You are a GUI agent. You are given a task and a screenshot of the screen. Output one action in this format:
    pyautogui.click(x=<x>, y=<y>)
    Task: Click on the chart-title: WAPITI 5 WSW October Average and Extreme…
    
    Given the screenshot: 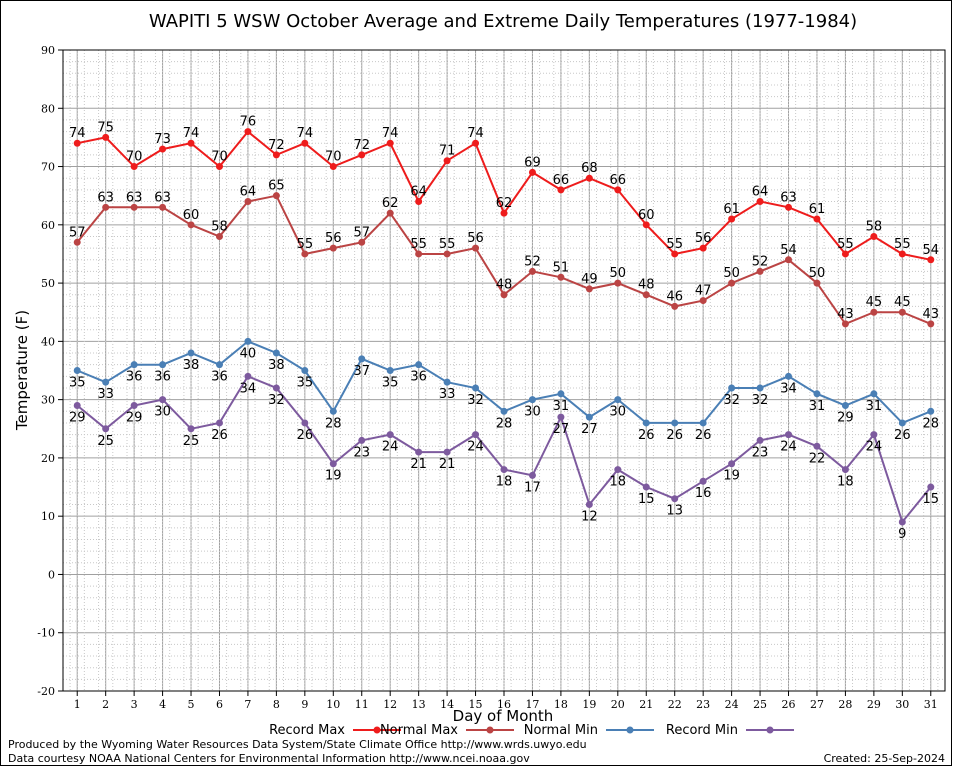 What is the action you would take?
    pyautogui.click(x=503, y=21)
    